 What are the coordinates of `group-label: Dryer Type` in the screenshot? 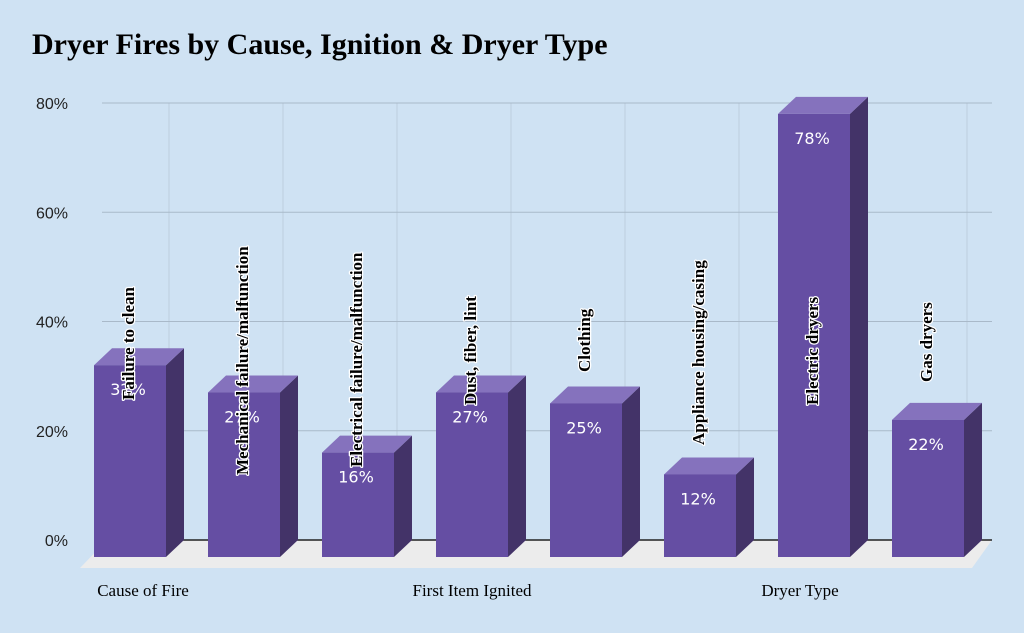 It's located at (799, 590).